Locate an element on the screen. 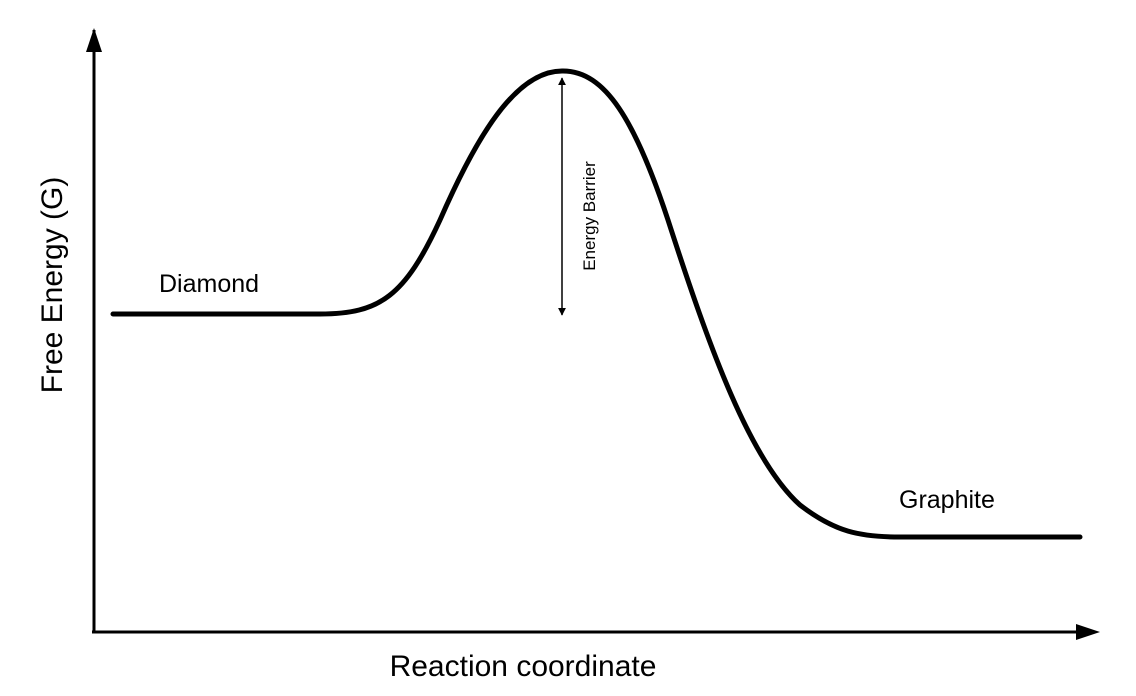  energy-barrier-label: Energy Barrier is located at coordinates (589, 216).